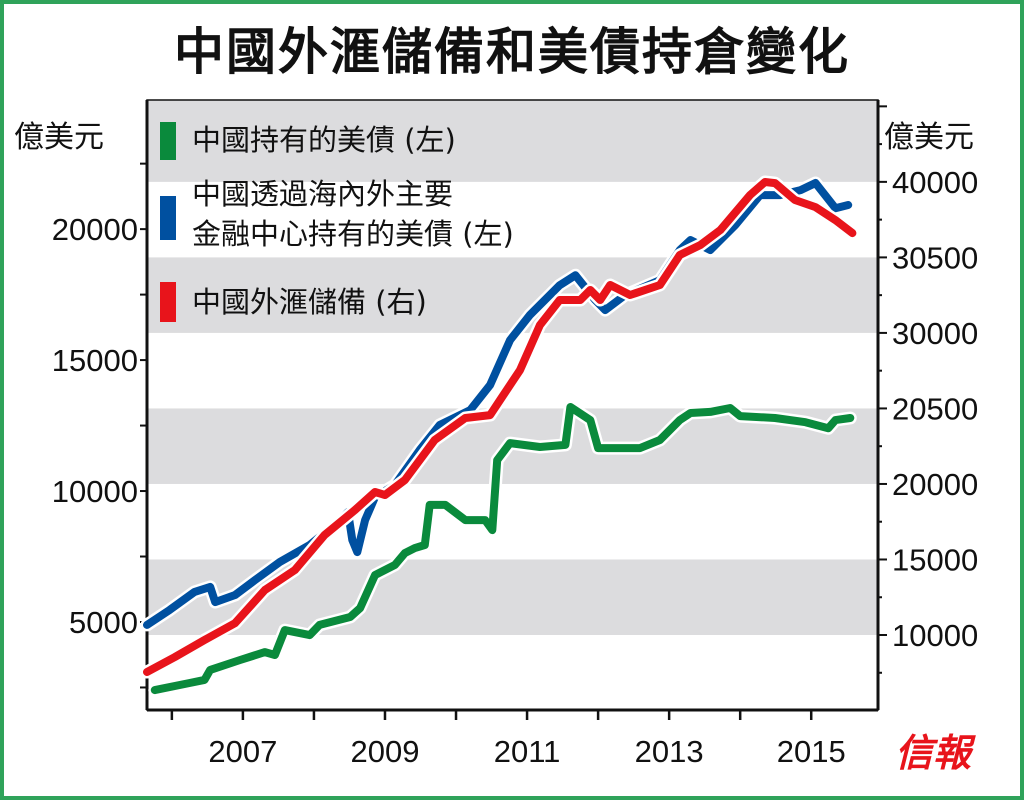 This screenshot has height=800, width=1024. What do you see at coordinates (935, 333) in the screenshot?
I see `y2-tick-label: 30000` at bounding box center [935, 333].